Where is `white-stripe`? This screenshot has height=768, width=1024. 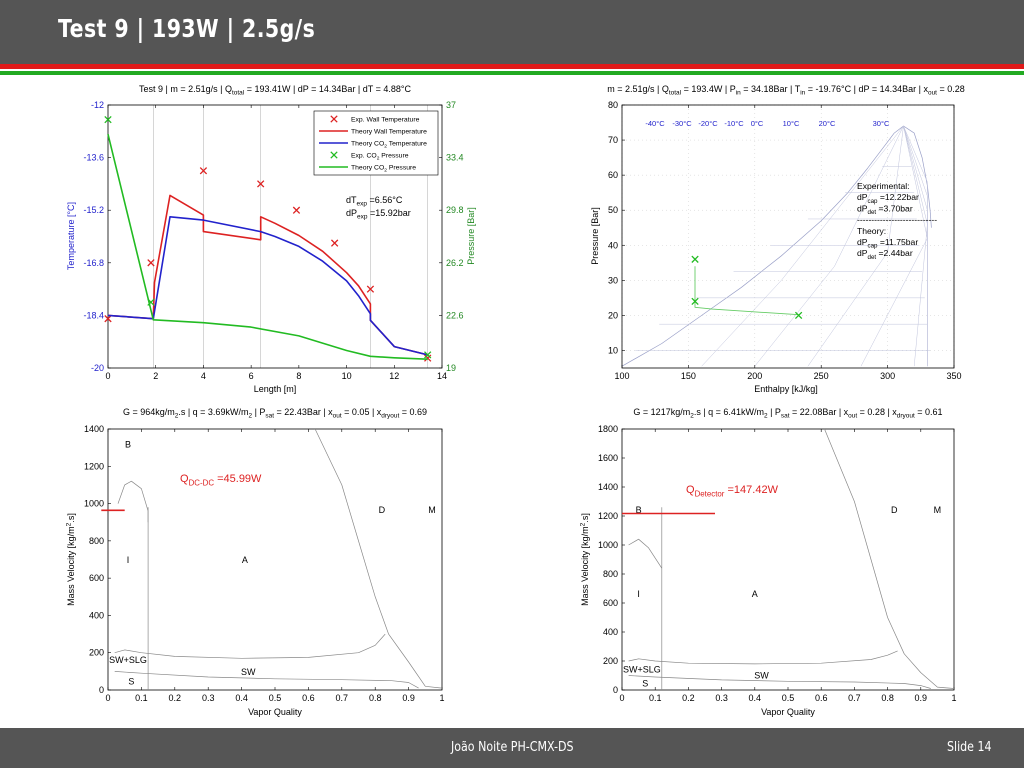 white-stripe is located at coordinates (512, 70).